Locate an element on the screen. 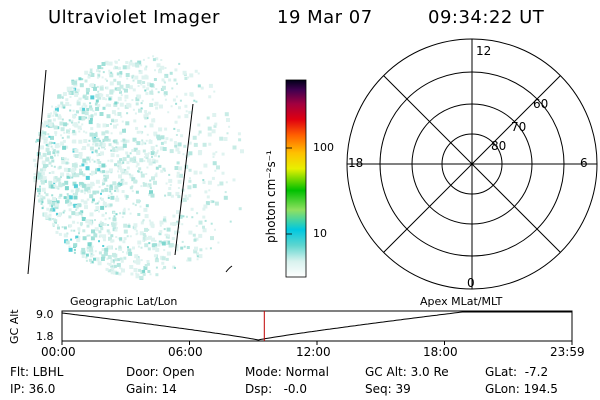  time-label: 09:34:22 UT is located at coordinates (486, 17).